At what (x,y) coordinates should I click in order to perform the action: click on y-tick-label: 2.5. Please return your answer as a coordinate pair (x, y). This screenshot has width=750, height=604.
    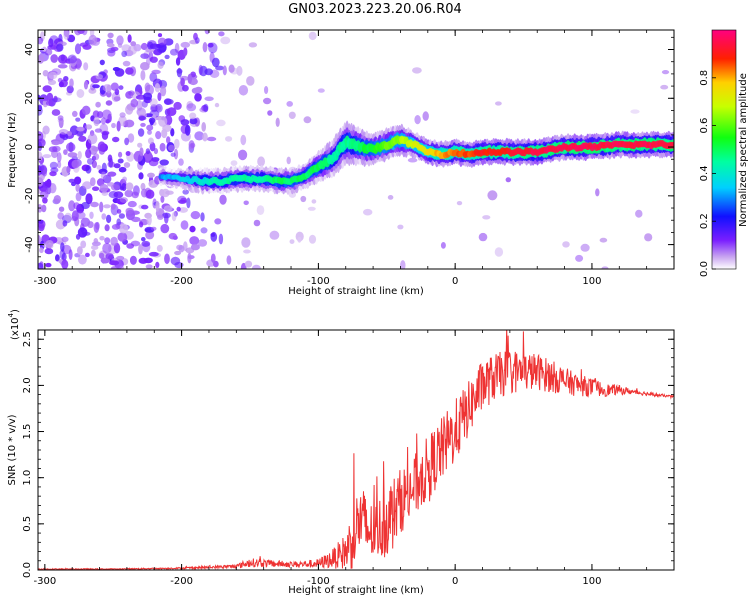
    Looking at the image, I should click on (27, 339).